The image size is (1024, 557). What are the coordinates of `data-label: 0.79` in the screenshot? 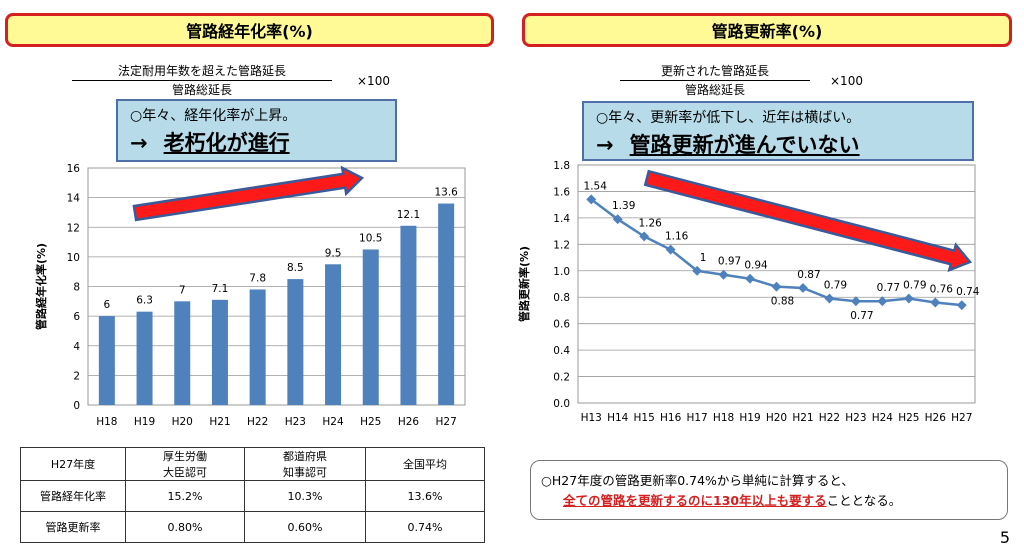 It's located at (835, 286).